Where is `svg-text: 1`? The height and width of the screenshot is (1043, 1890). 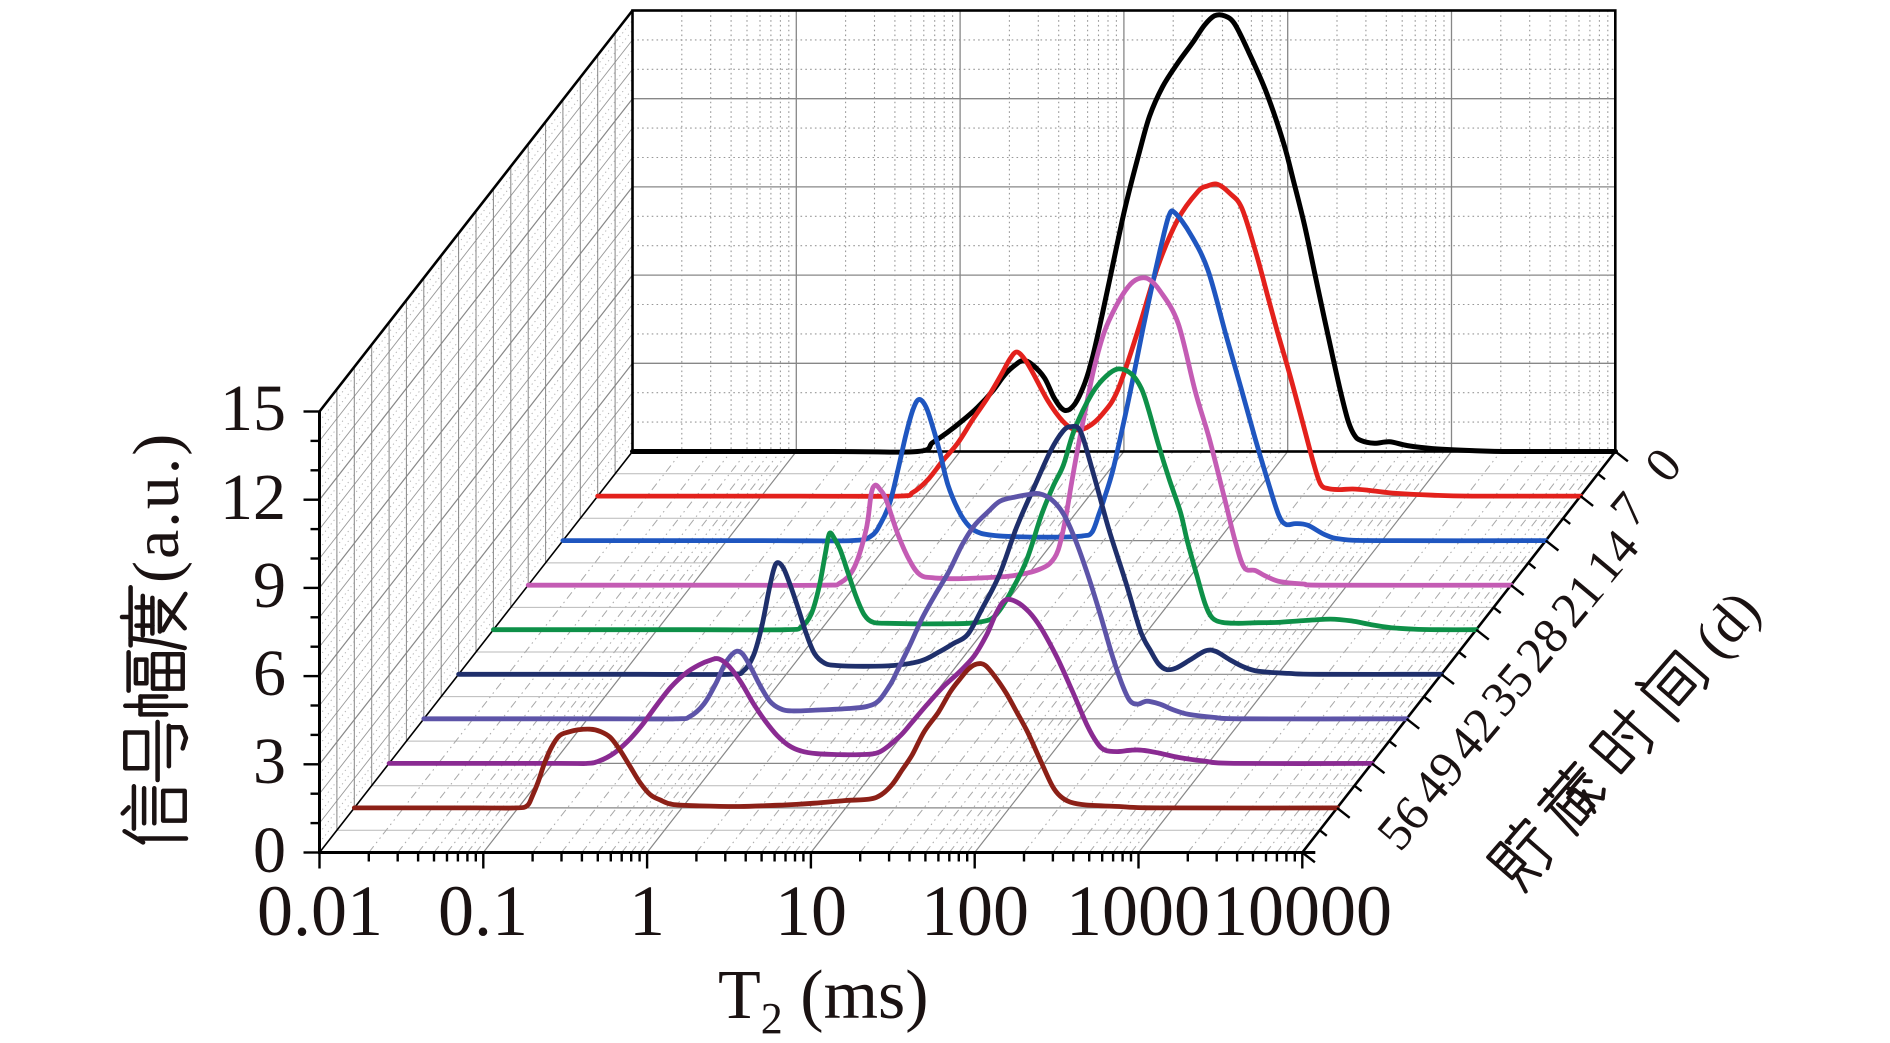 svg-text: 1 is located at coordinates (647, 911).